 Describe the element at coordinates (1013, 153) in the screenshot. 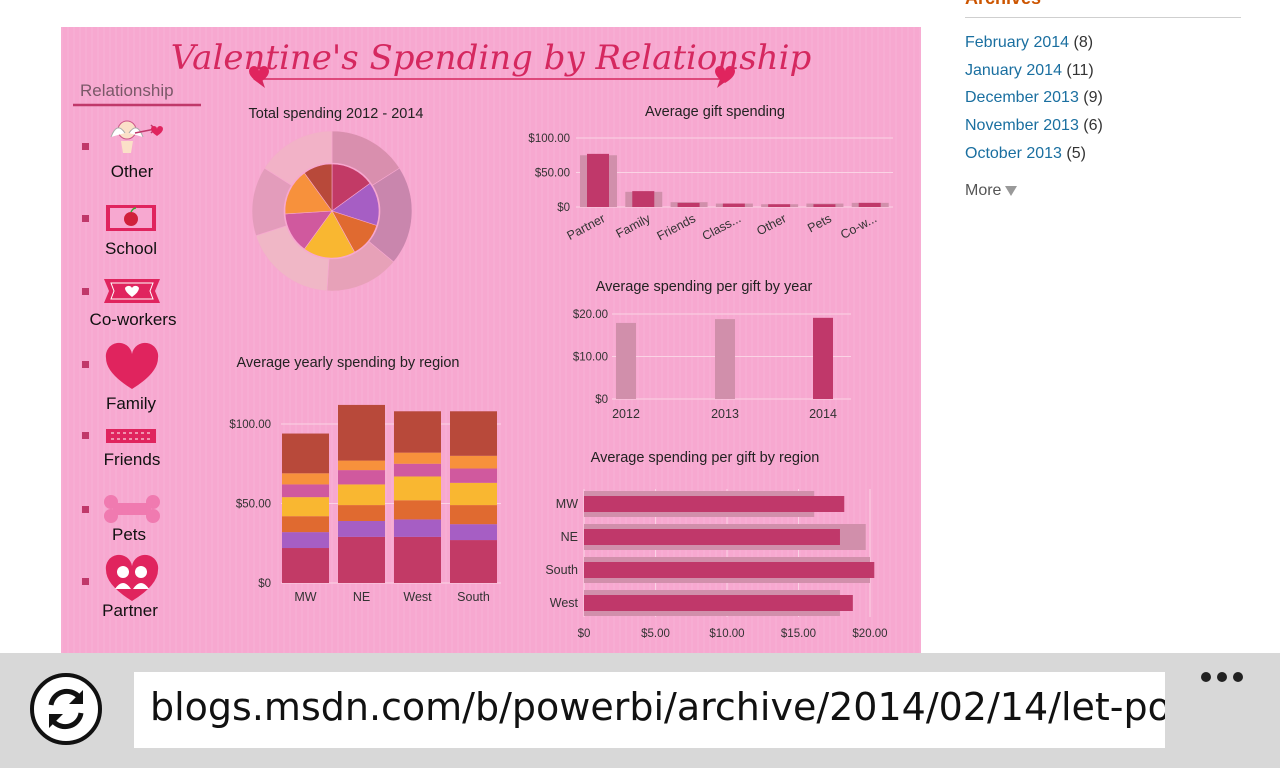

I see `archive-link: October 2013` at that location.